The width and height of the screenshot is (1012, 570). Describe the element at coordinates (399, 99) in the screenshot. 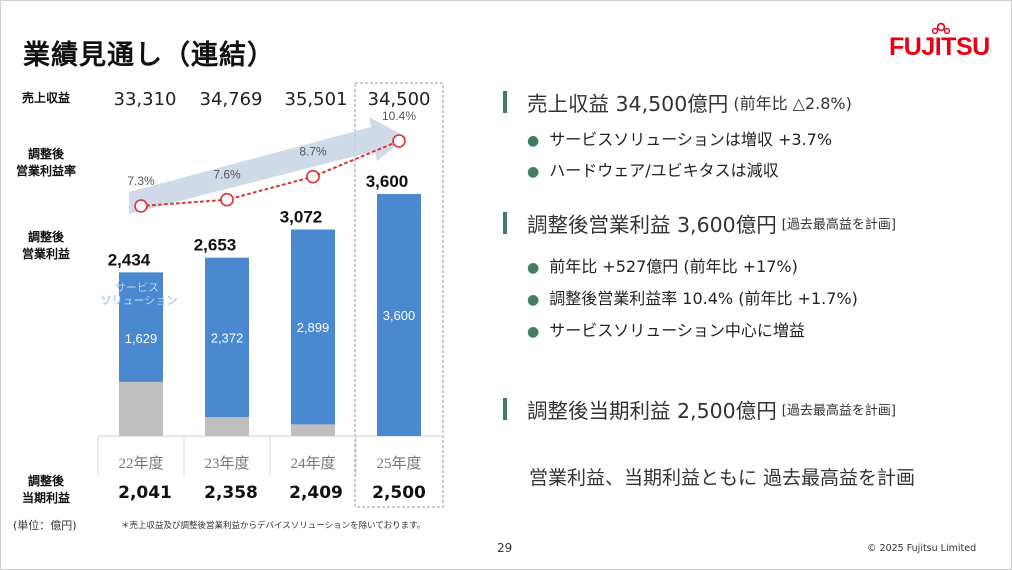

I see `revenue-value: 34,500` at that location.